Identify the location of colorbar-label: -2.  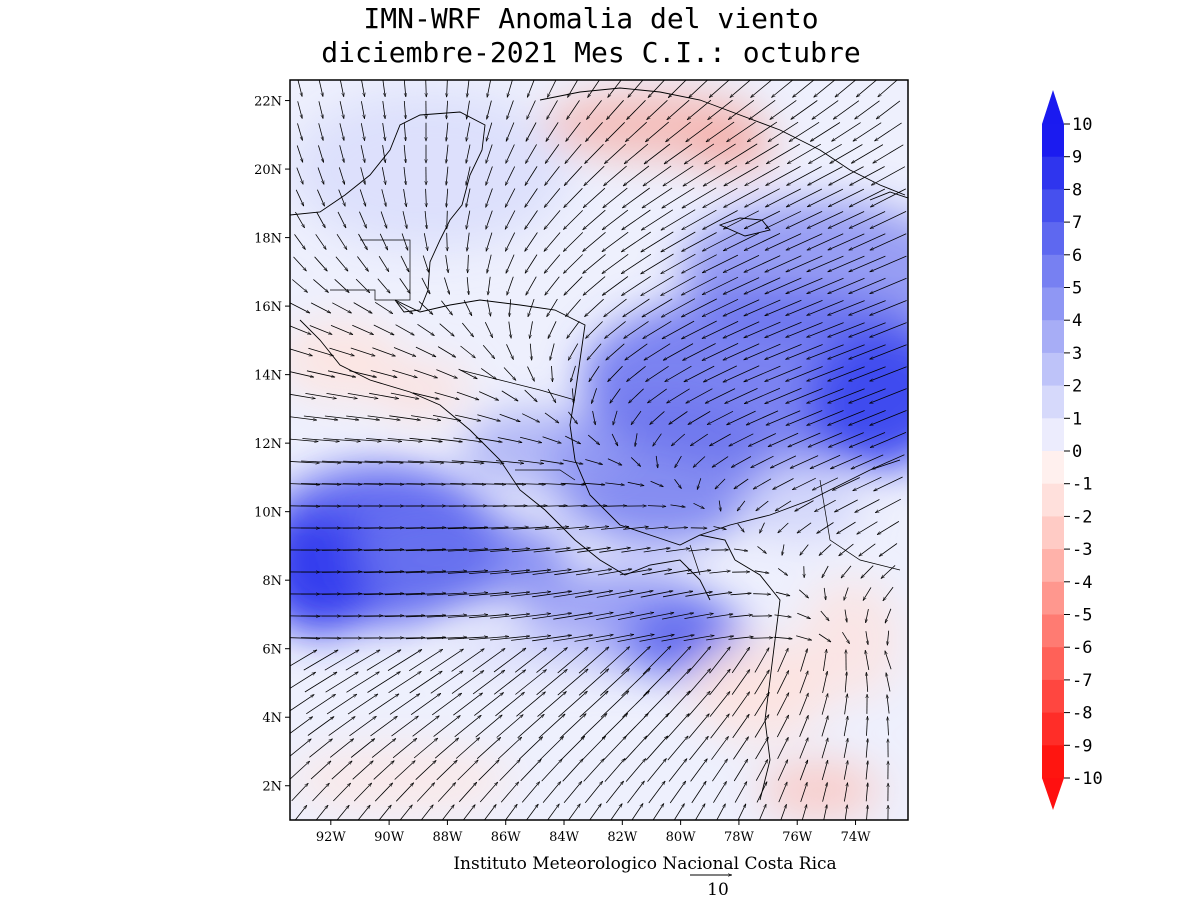
(1082, 517).